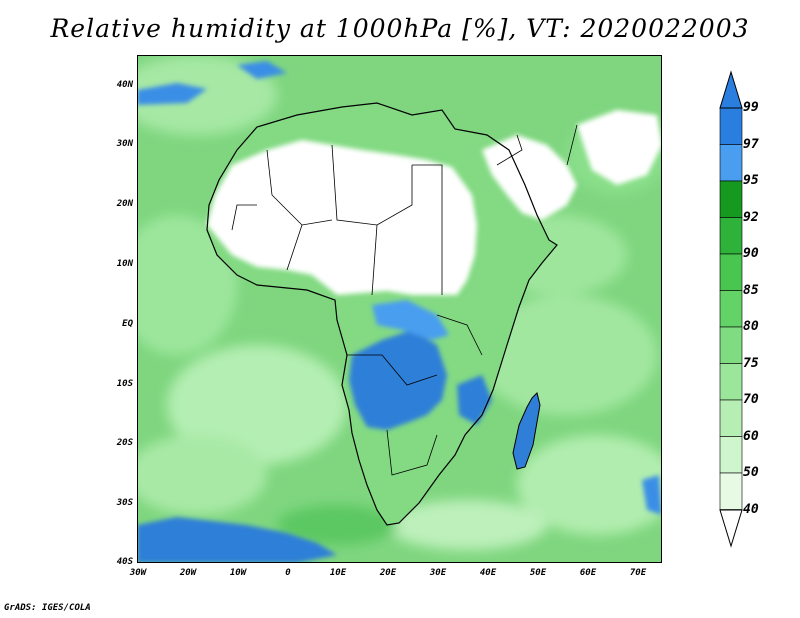  I want to click on lon-label-20e: 20E, so click(388, 573).